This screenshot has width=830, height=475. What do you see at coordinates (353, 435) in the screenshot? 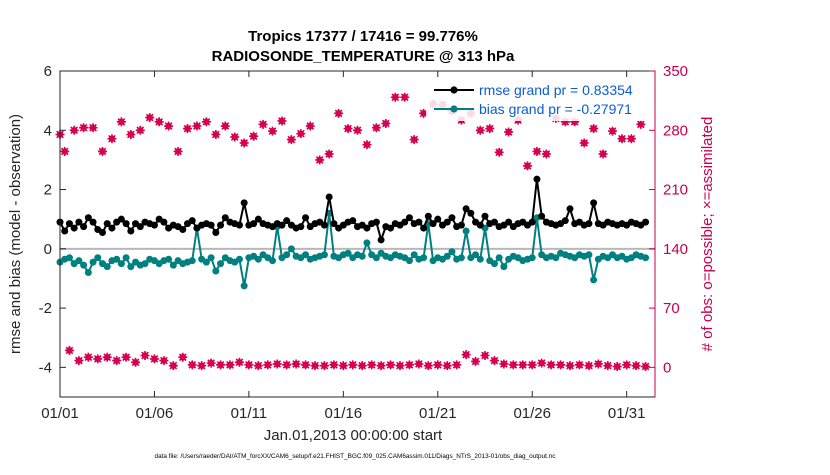
I see `x-axis-label: Jan.01,2013 00:00:00 start` at bounding box center [353, 435].